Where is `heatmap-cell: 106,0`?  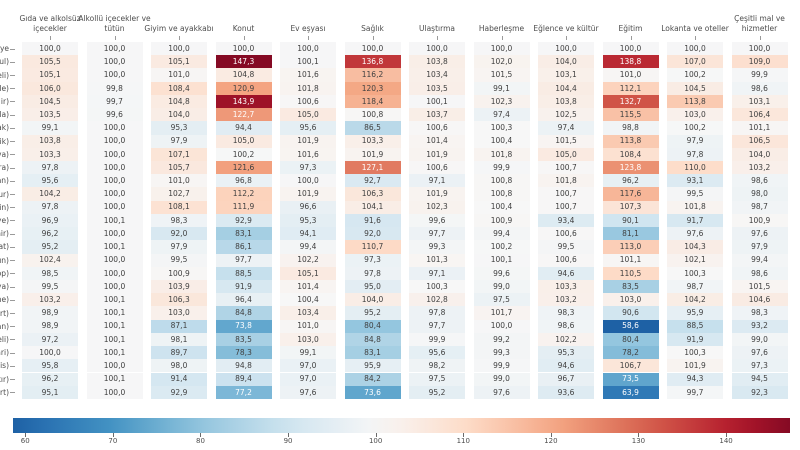 heatmap-cell: 106,0 is located at coordinates (50, 88).